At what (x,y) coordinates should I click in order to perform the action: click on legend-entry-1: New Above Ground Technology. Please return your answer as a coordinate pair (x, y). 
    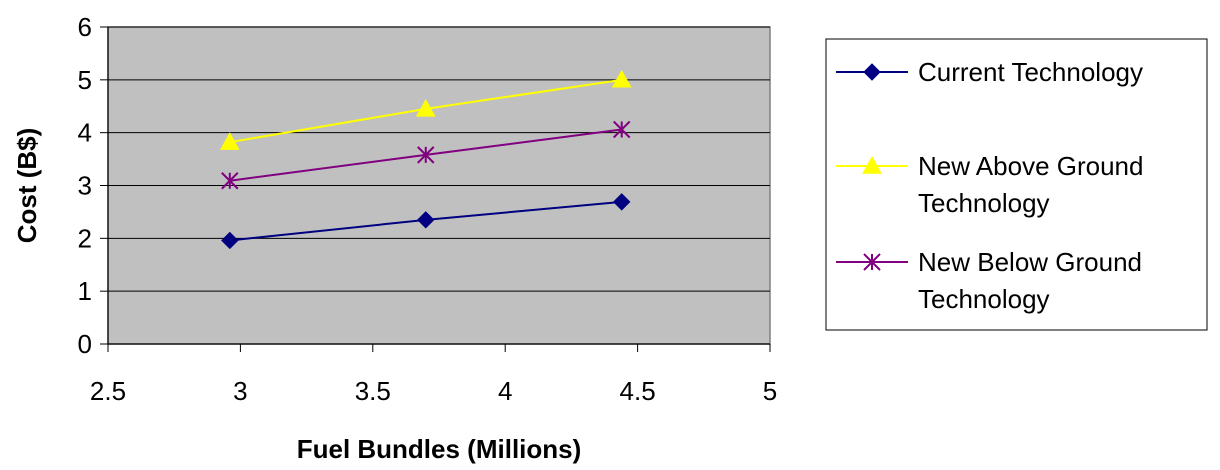
    Looking at the image, I should click on (989, 184).